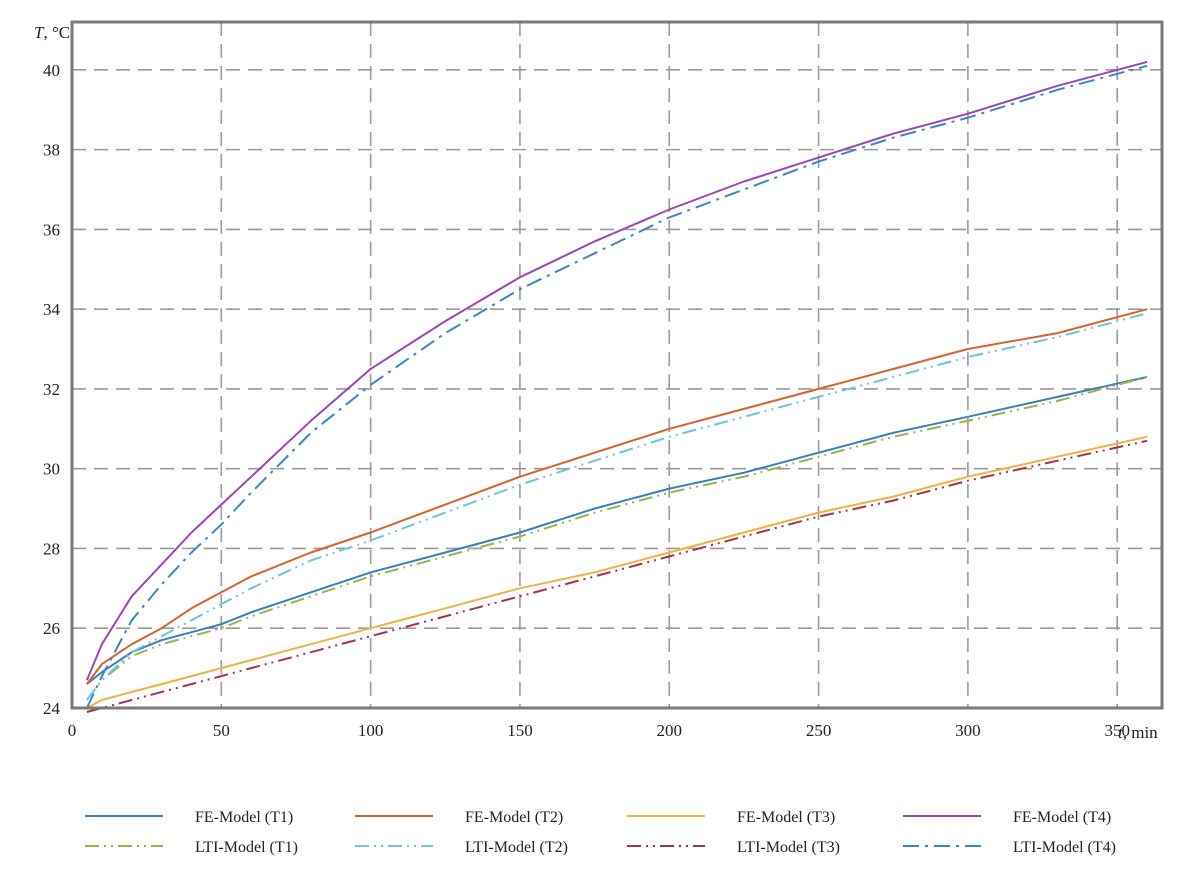  What do you see at coordinates (1064, 847) in the screenshot?
I see `legend-label: LTI-Model (T4)` at bounding box center [1064, 847].